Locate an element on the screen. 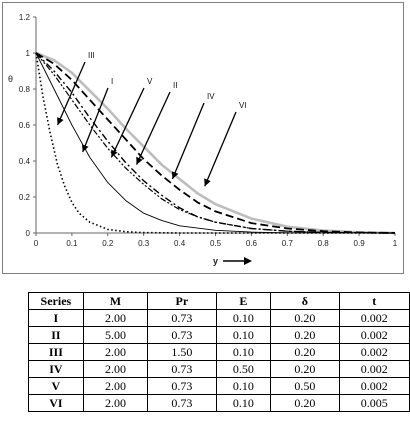 The image size is (410, 424). x-tick-label: 0.5 is located at coordinates (216, 243).